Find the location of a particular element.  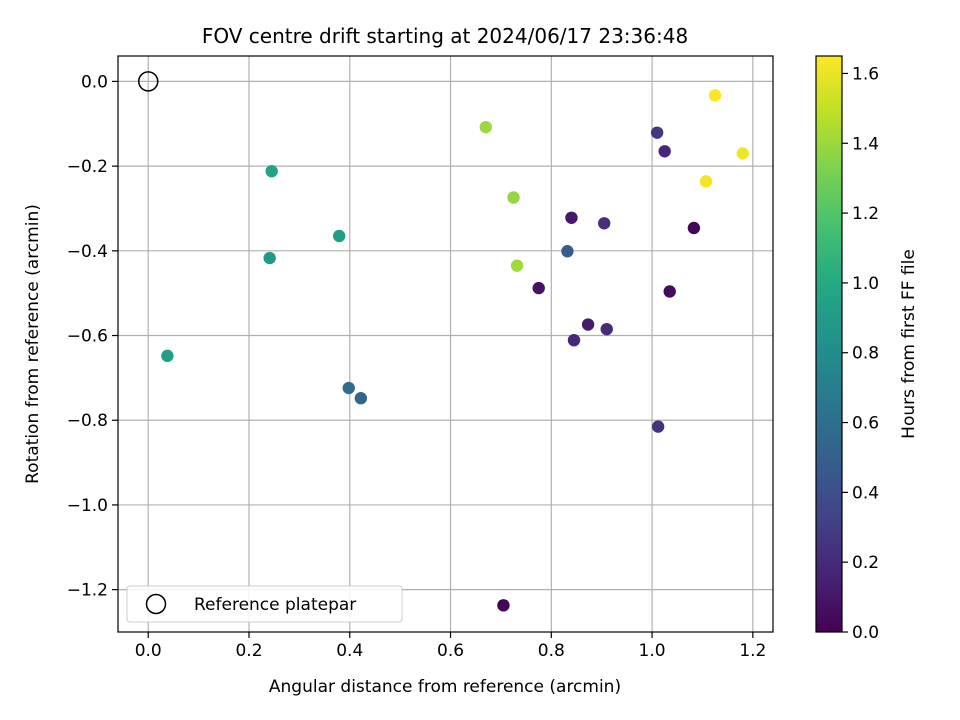

x-axis-label: Angular distance from reference (arcmin) is located at coordinates (445, 687).